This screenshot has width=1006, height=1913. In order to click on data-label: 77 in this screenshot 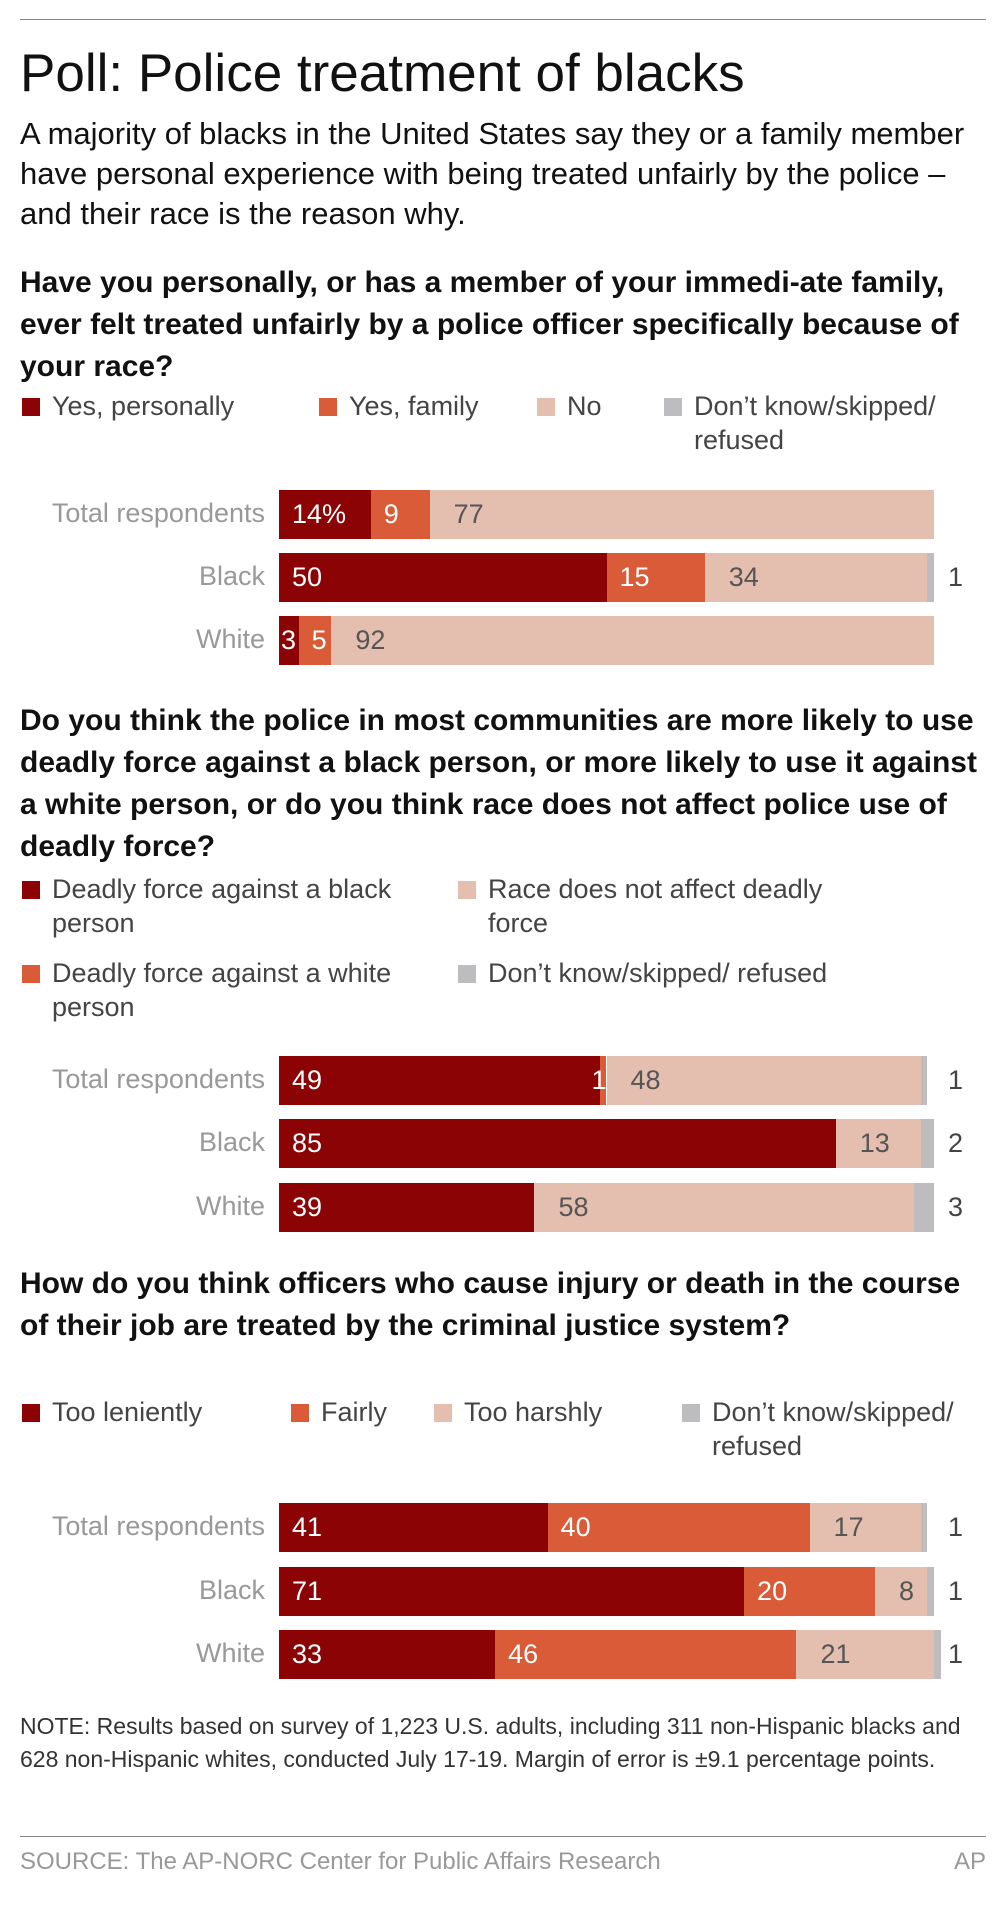, I will do `click(468, 514)`.